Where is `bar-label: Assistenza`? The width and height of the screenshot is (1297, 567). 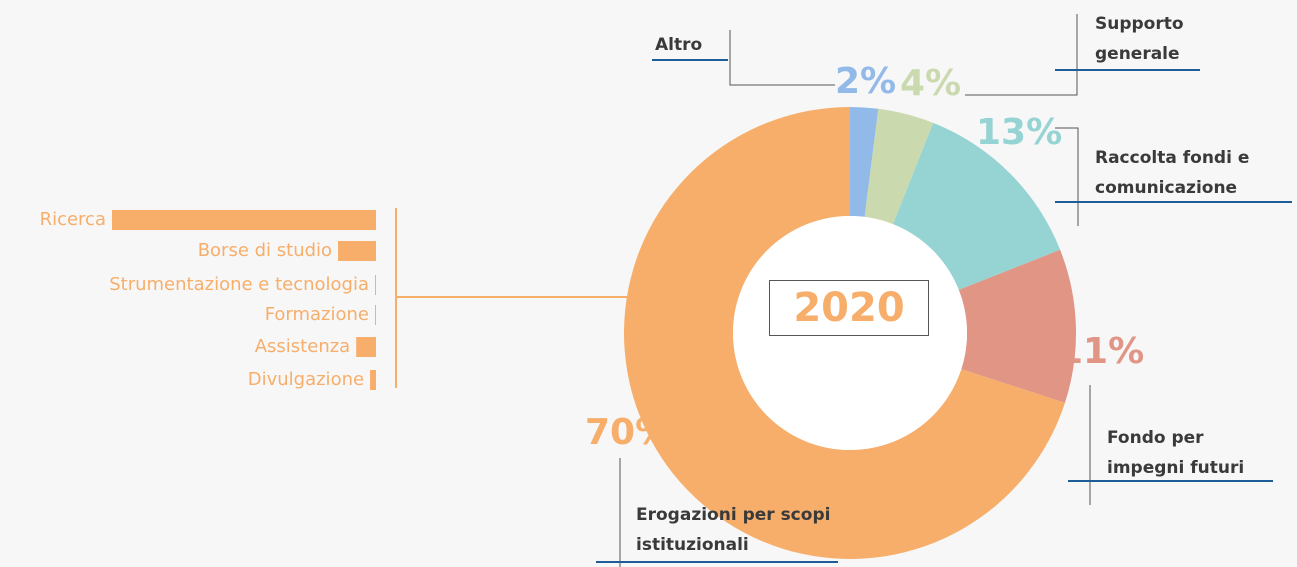
bar-label: Assistenza is located at coordinates (302, 346).